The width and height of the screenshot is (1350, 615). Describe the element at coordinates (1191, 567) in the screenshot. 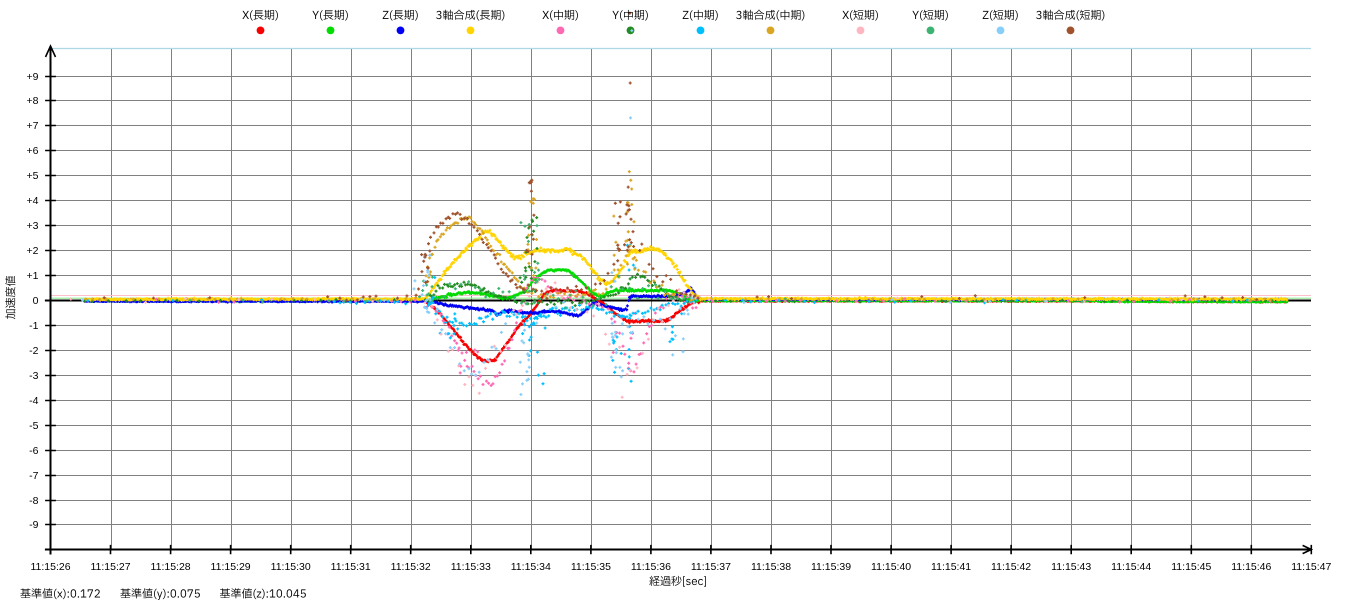

I see `svg-text: 11:15:45` at that location.